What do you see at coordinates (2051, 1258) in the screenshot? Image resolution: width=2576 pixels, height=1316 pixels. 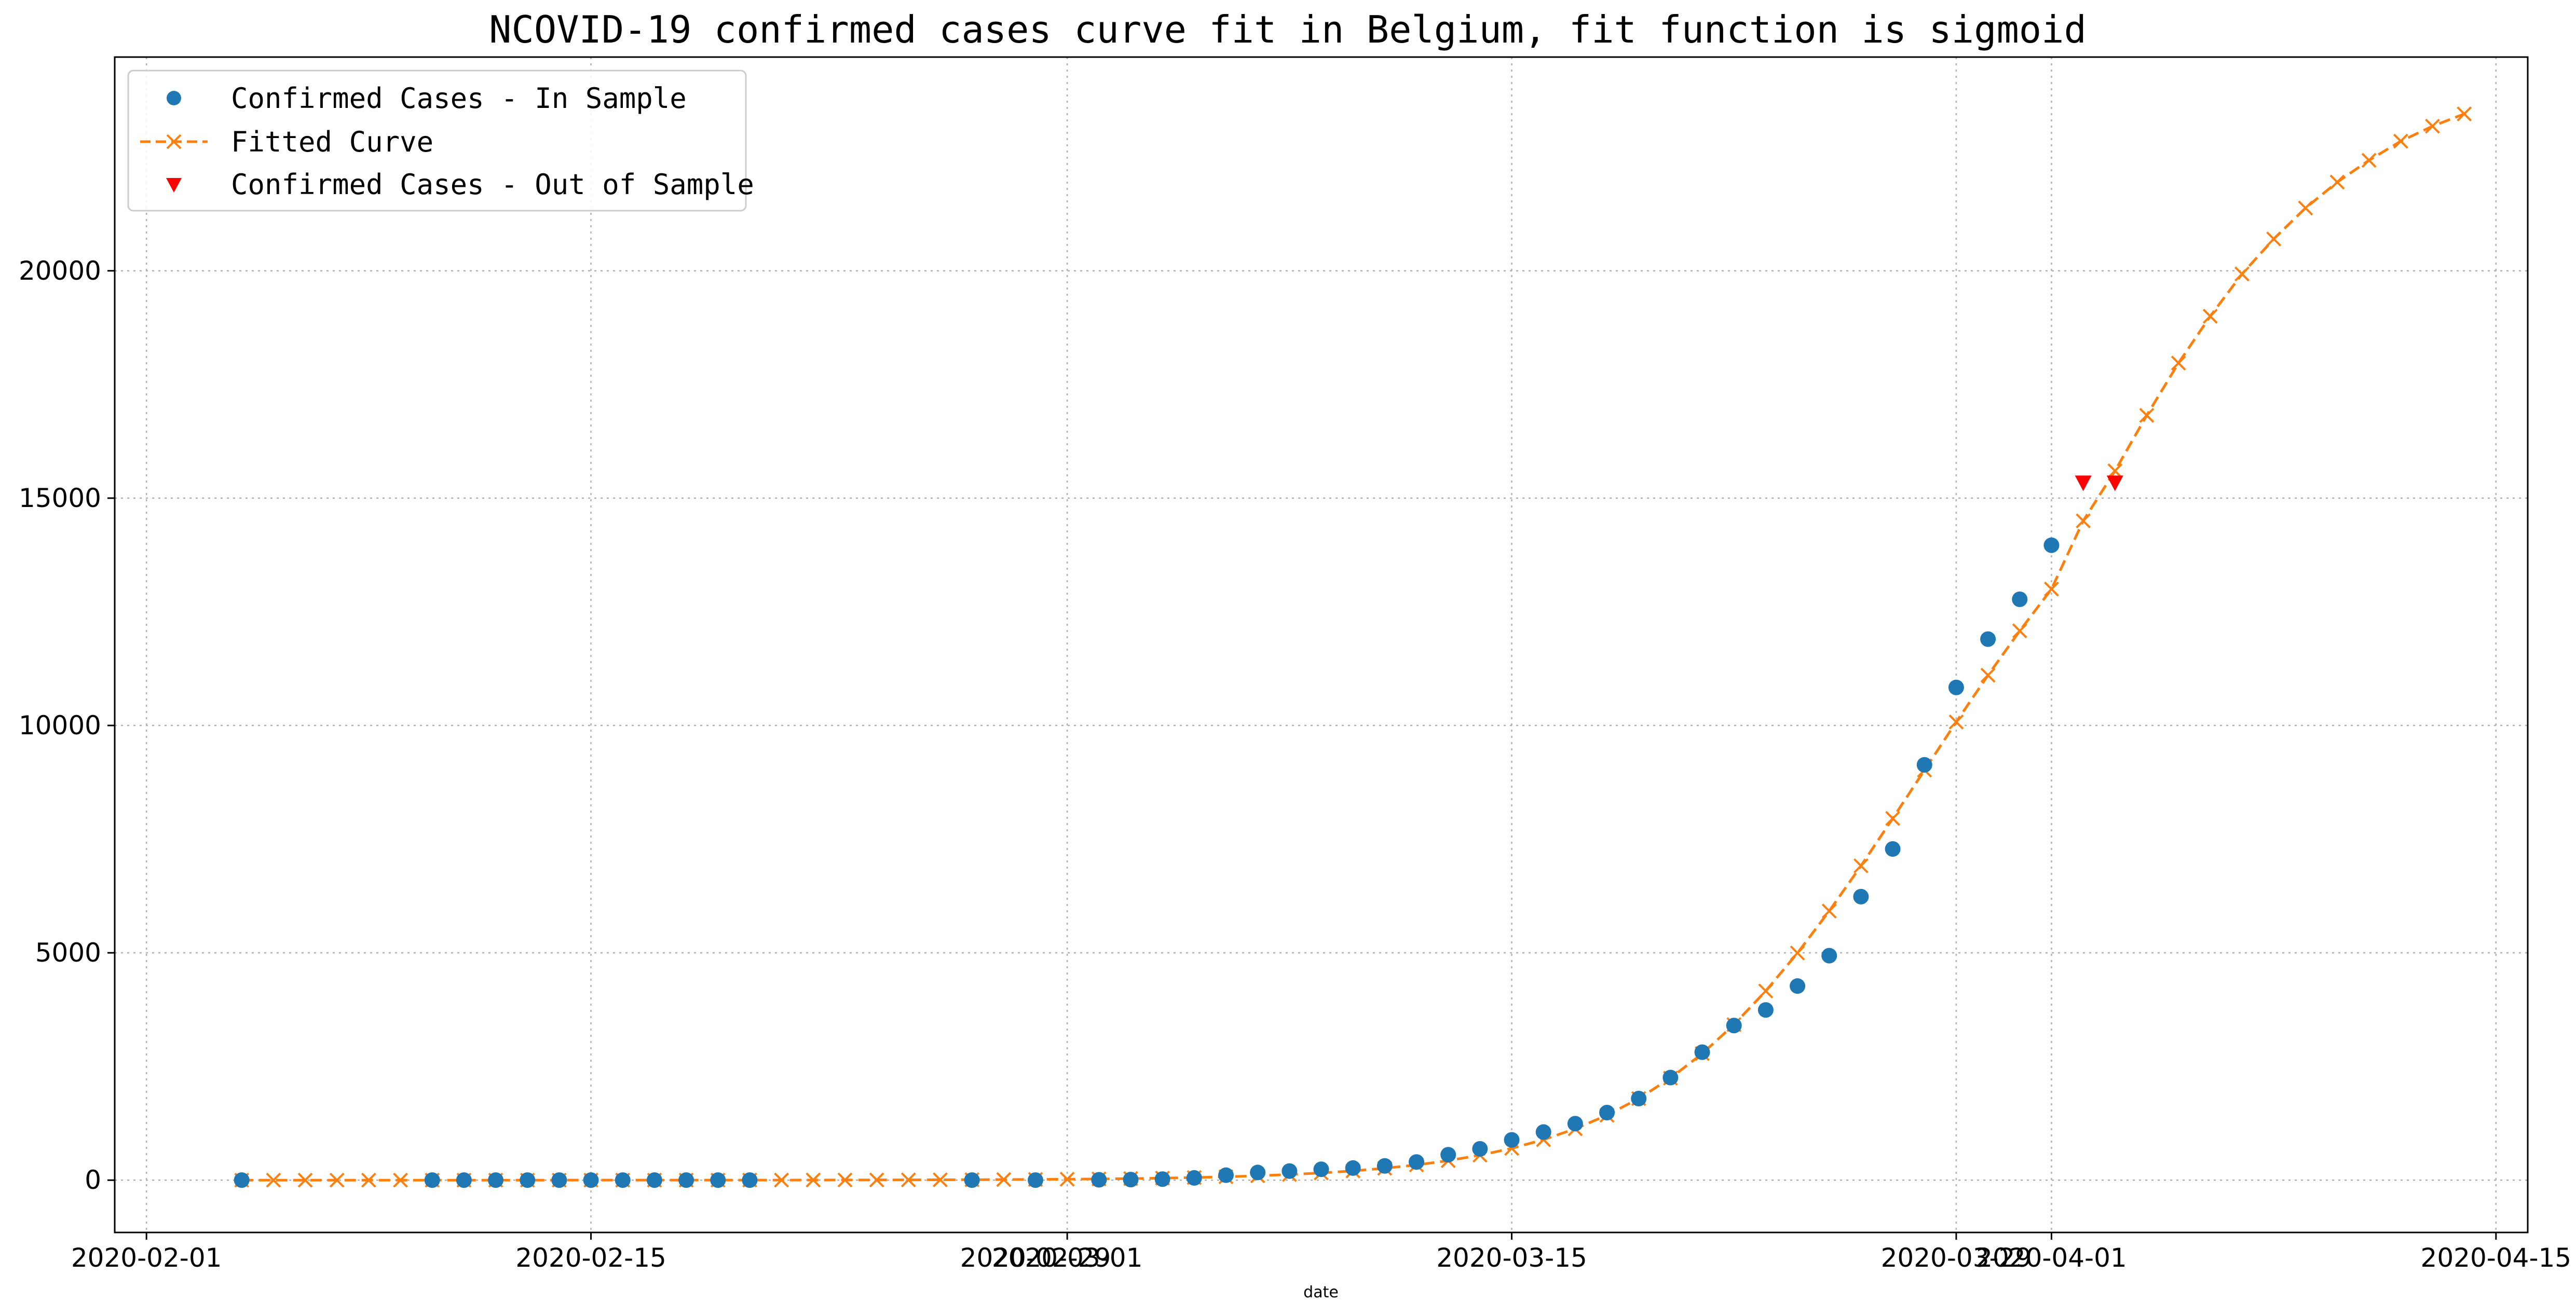 I see `x-tick-label: 2020-04-01` at bounding box center [2051, 1258].